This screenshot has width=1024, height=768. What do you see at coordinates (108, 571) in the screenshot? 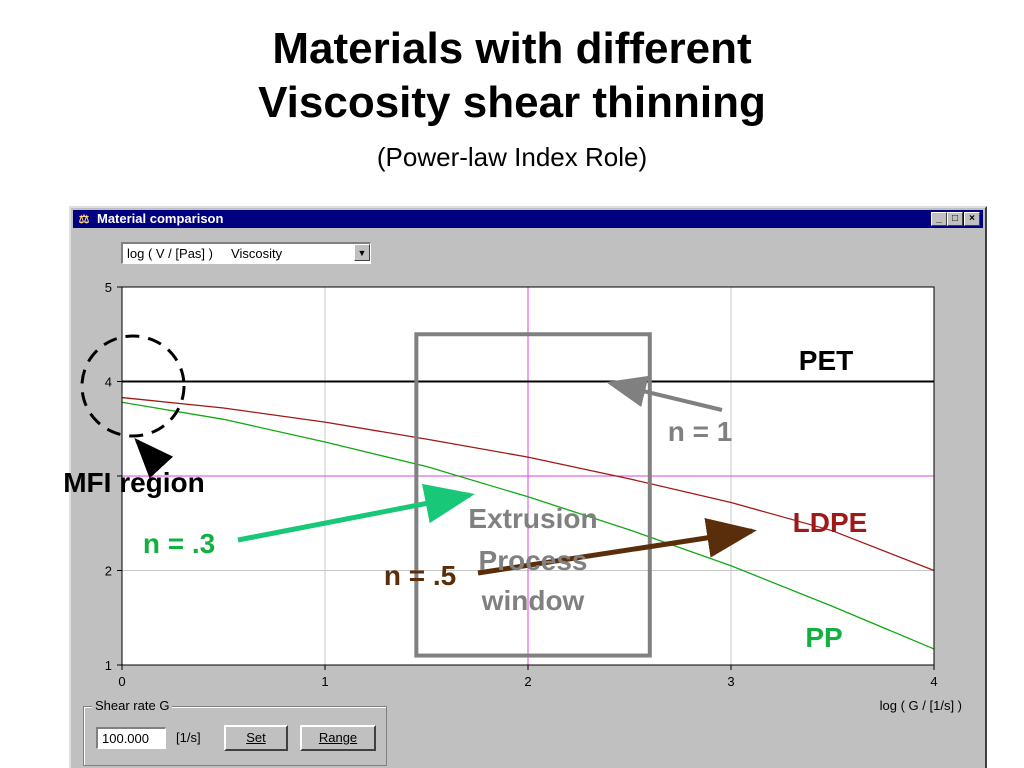
I see `y-tick-label: 2` at bounding box center [108, 571].